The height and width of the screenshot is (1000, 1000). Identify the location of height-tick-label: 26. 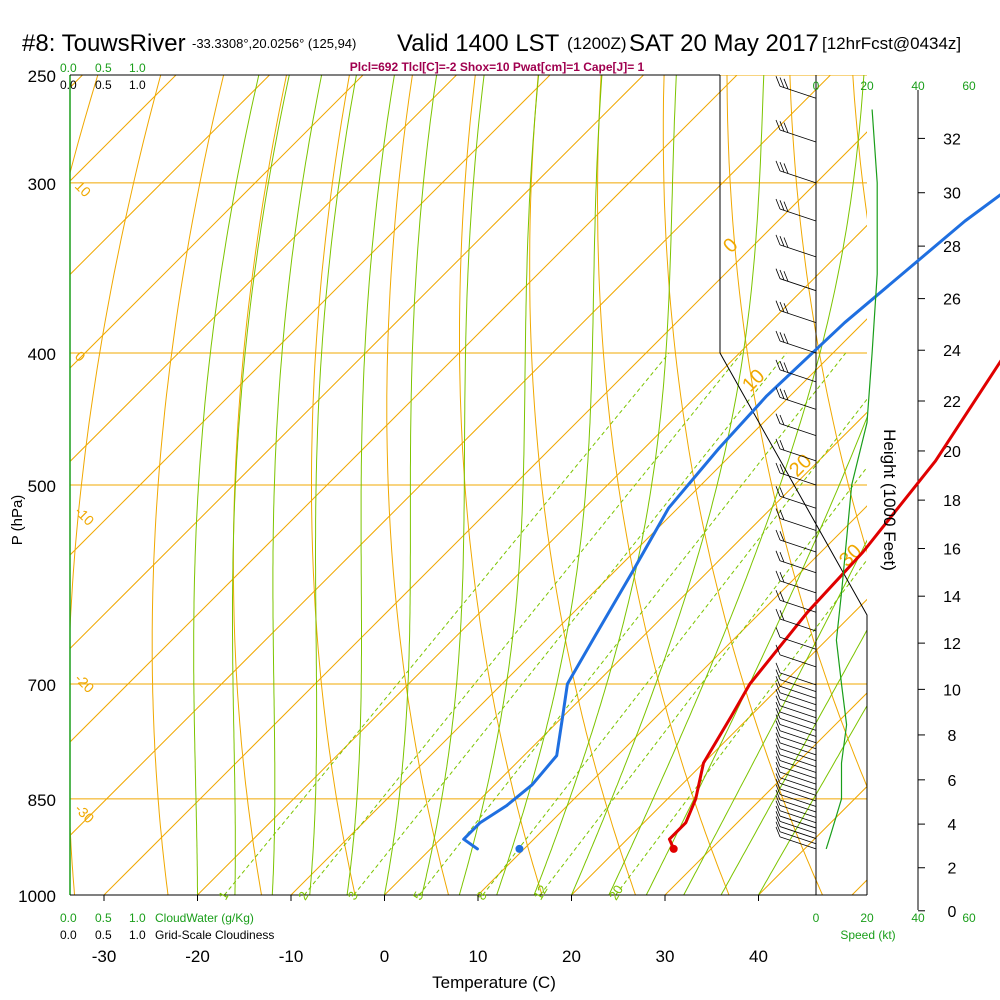
(952, 300).